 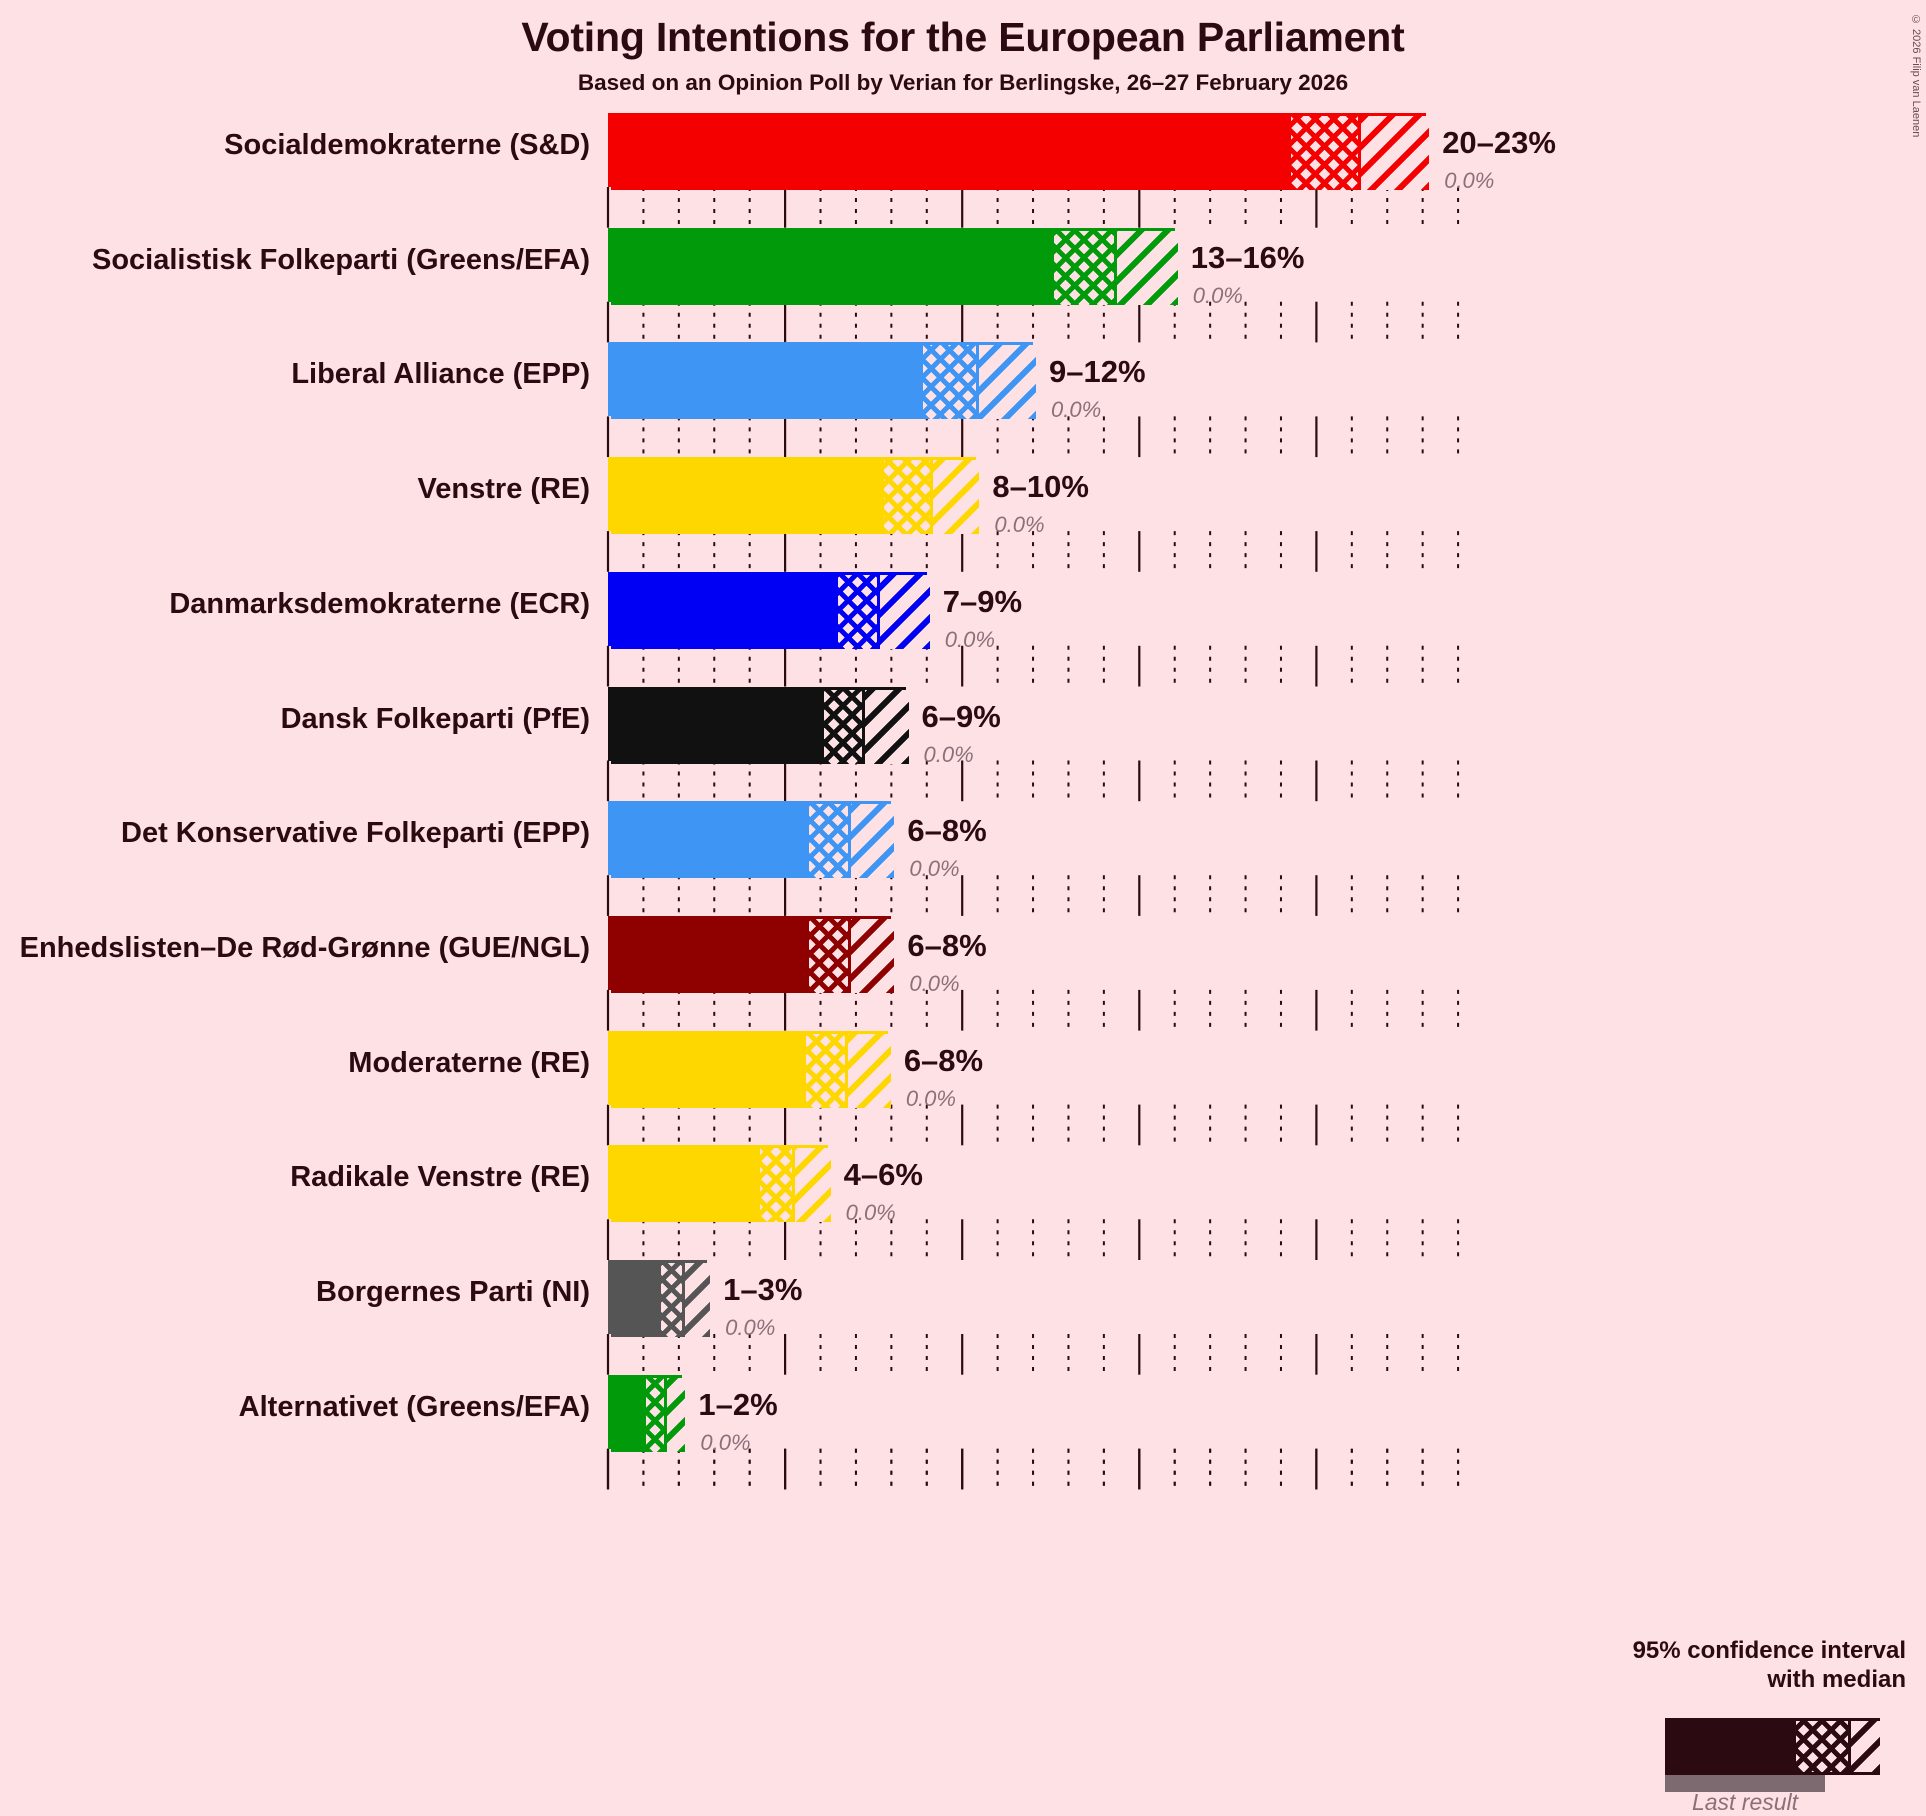 What do you see at coordinates (1822, 1746) in the screenshot?
I see `legend-crosshatch-part` at bounding box center [1822, 1746].